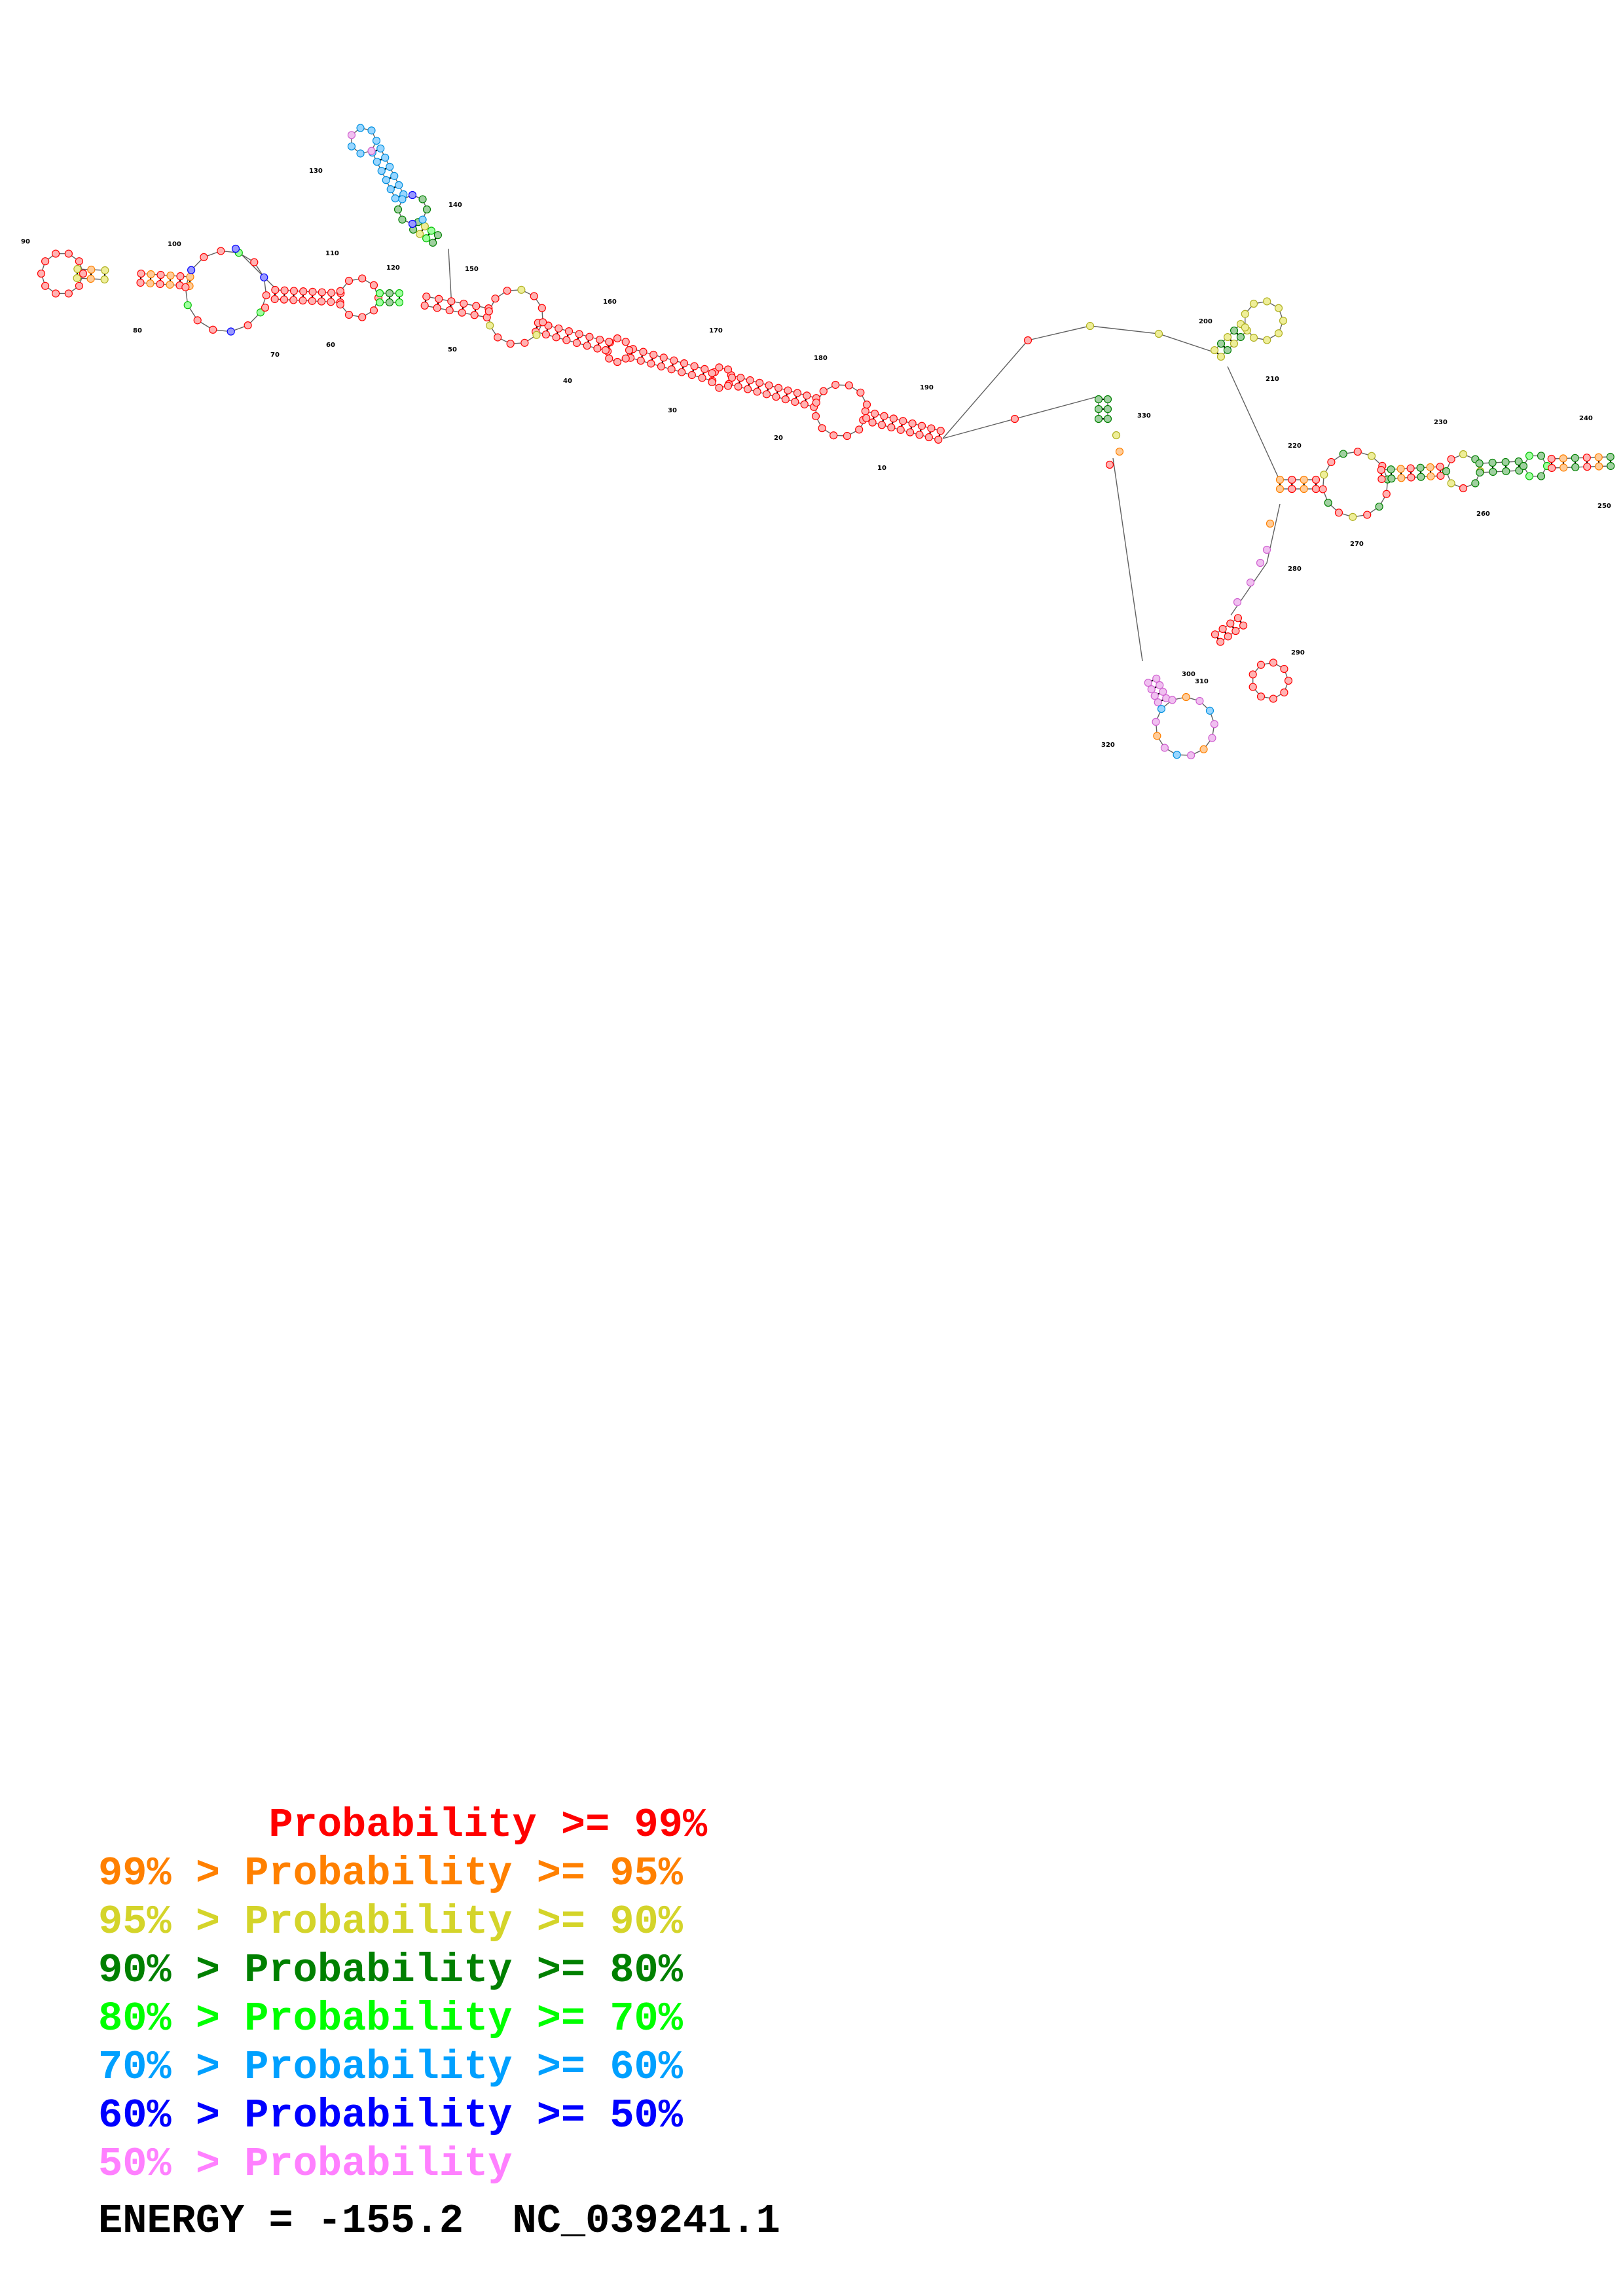 This screenshot has width=1623, height=2296. I want to click on position-label-220: 220, so click(1295, 446).